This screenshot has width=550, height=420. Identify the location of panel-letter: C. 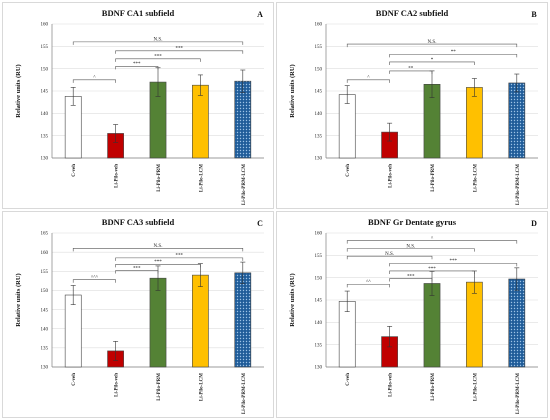
(260, 223).